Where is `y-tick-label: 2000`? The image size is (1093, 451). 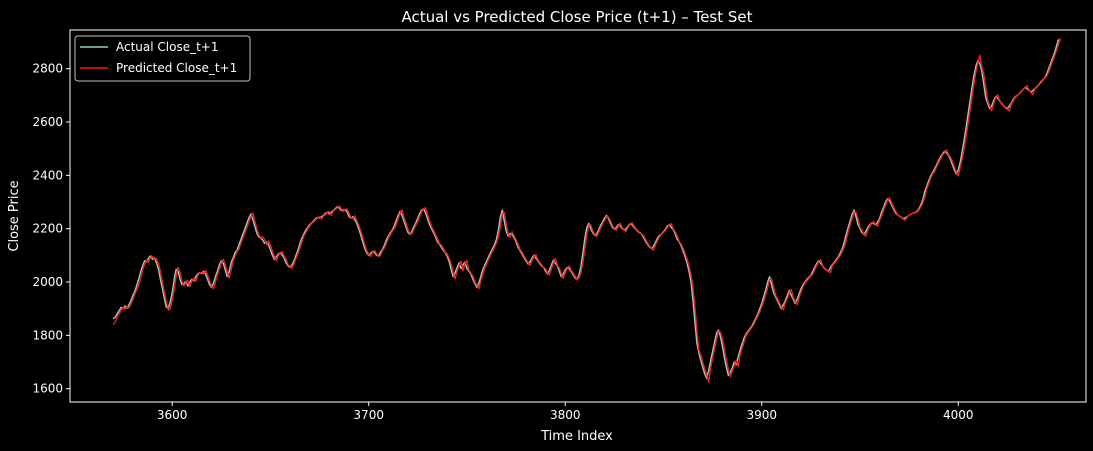
y-tick-label: 2000 is located at coordinates (47, 282).